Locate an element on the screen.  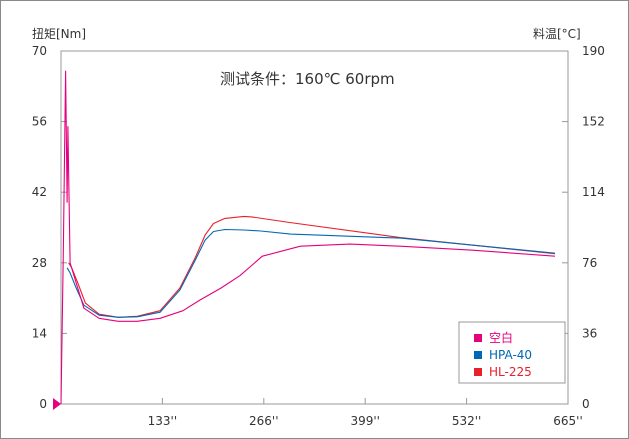
y-tick-label: 56 is located at coordinates (39, 122).